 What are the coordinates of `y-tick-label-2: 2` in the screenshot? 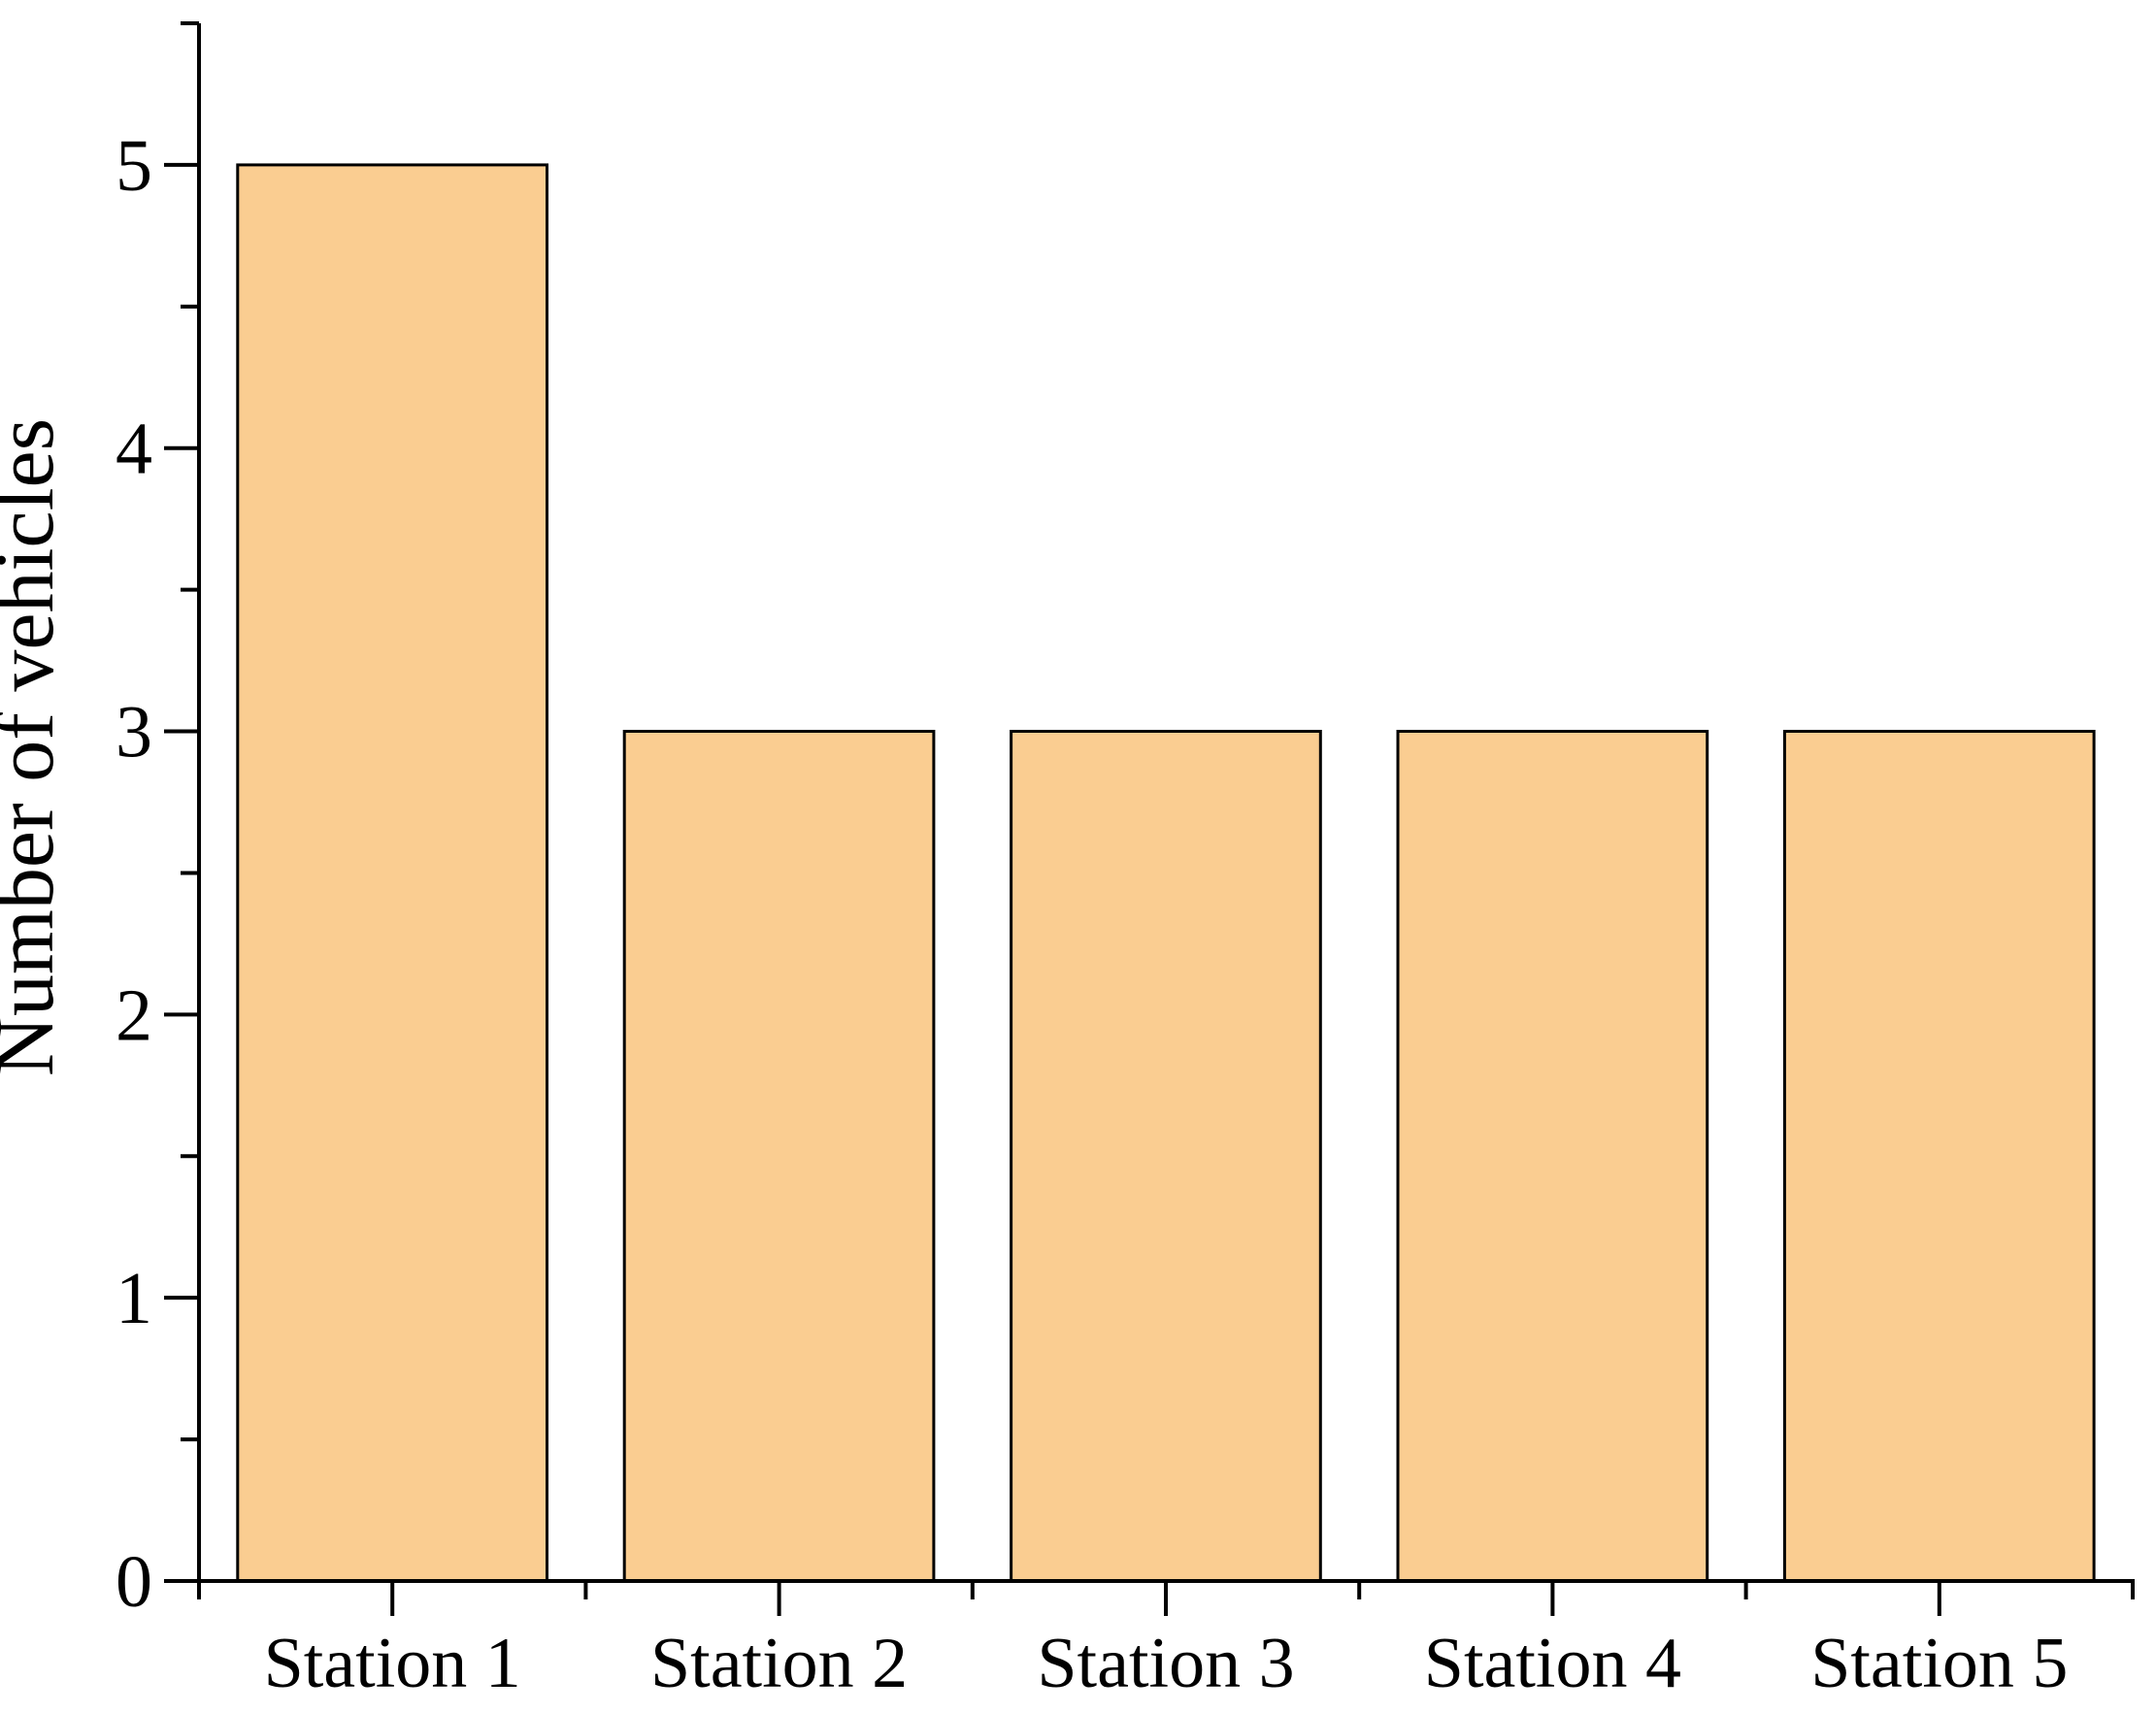 It's located at (134, 1015).